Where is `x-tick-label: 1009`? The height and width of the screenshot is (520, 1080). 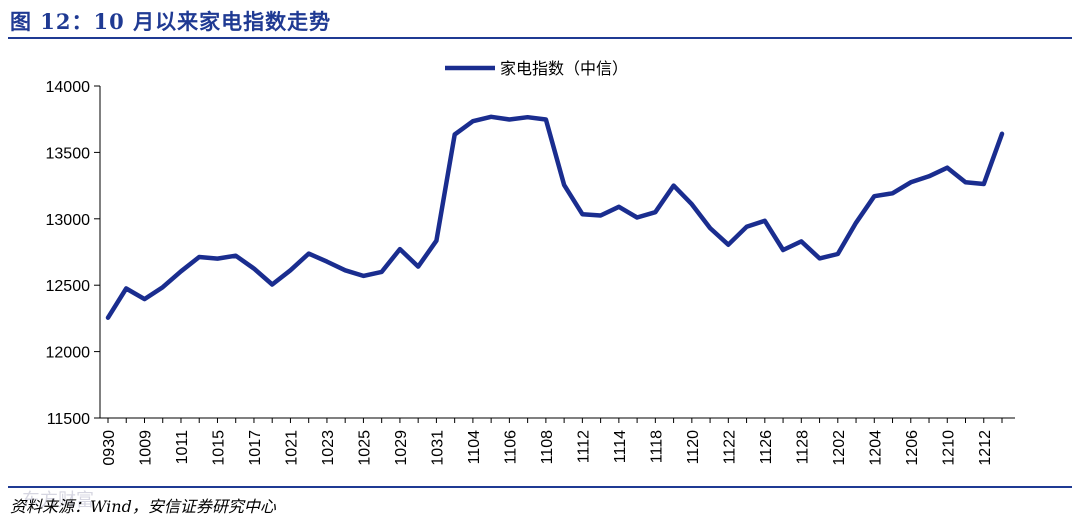 x-tick-label: 1009 is located at coordinates (145, 448).